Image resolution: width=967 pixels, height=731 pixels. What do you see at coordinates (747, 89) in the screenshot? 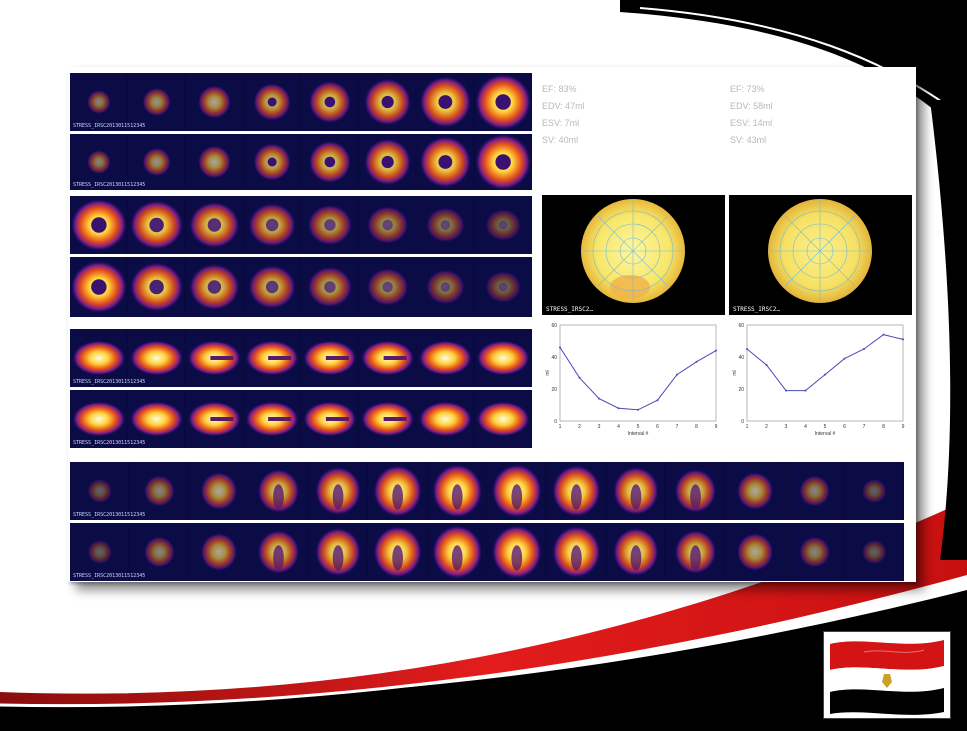
I see `stat-ef: EF: 73%` at bounding box center [747, 89].